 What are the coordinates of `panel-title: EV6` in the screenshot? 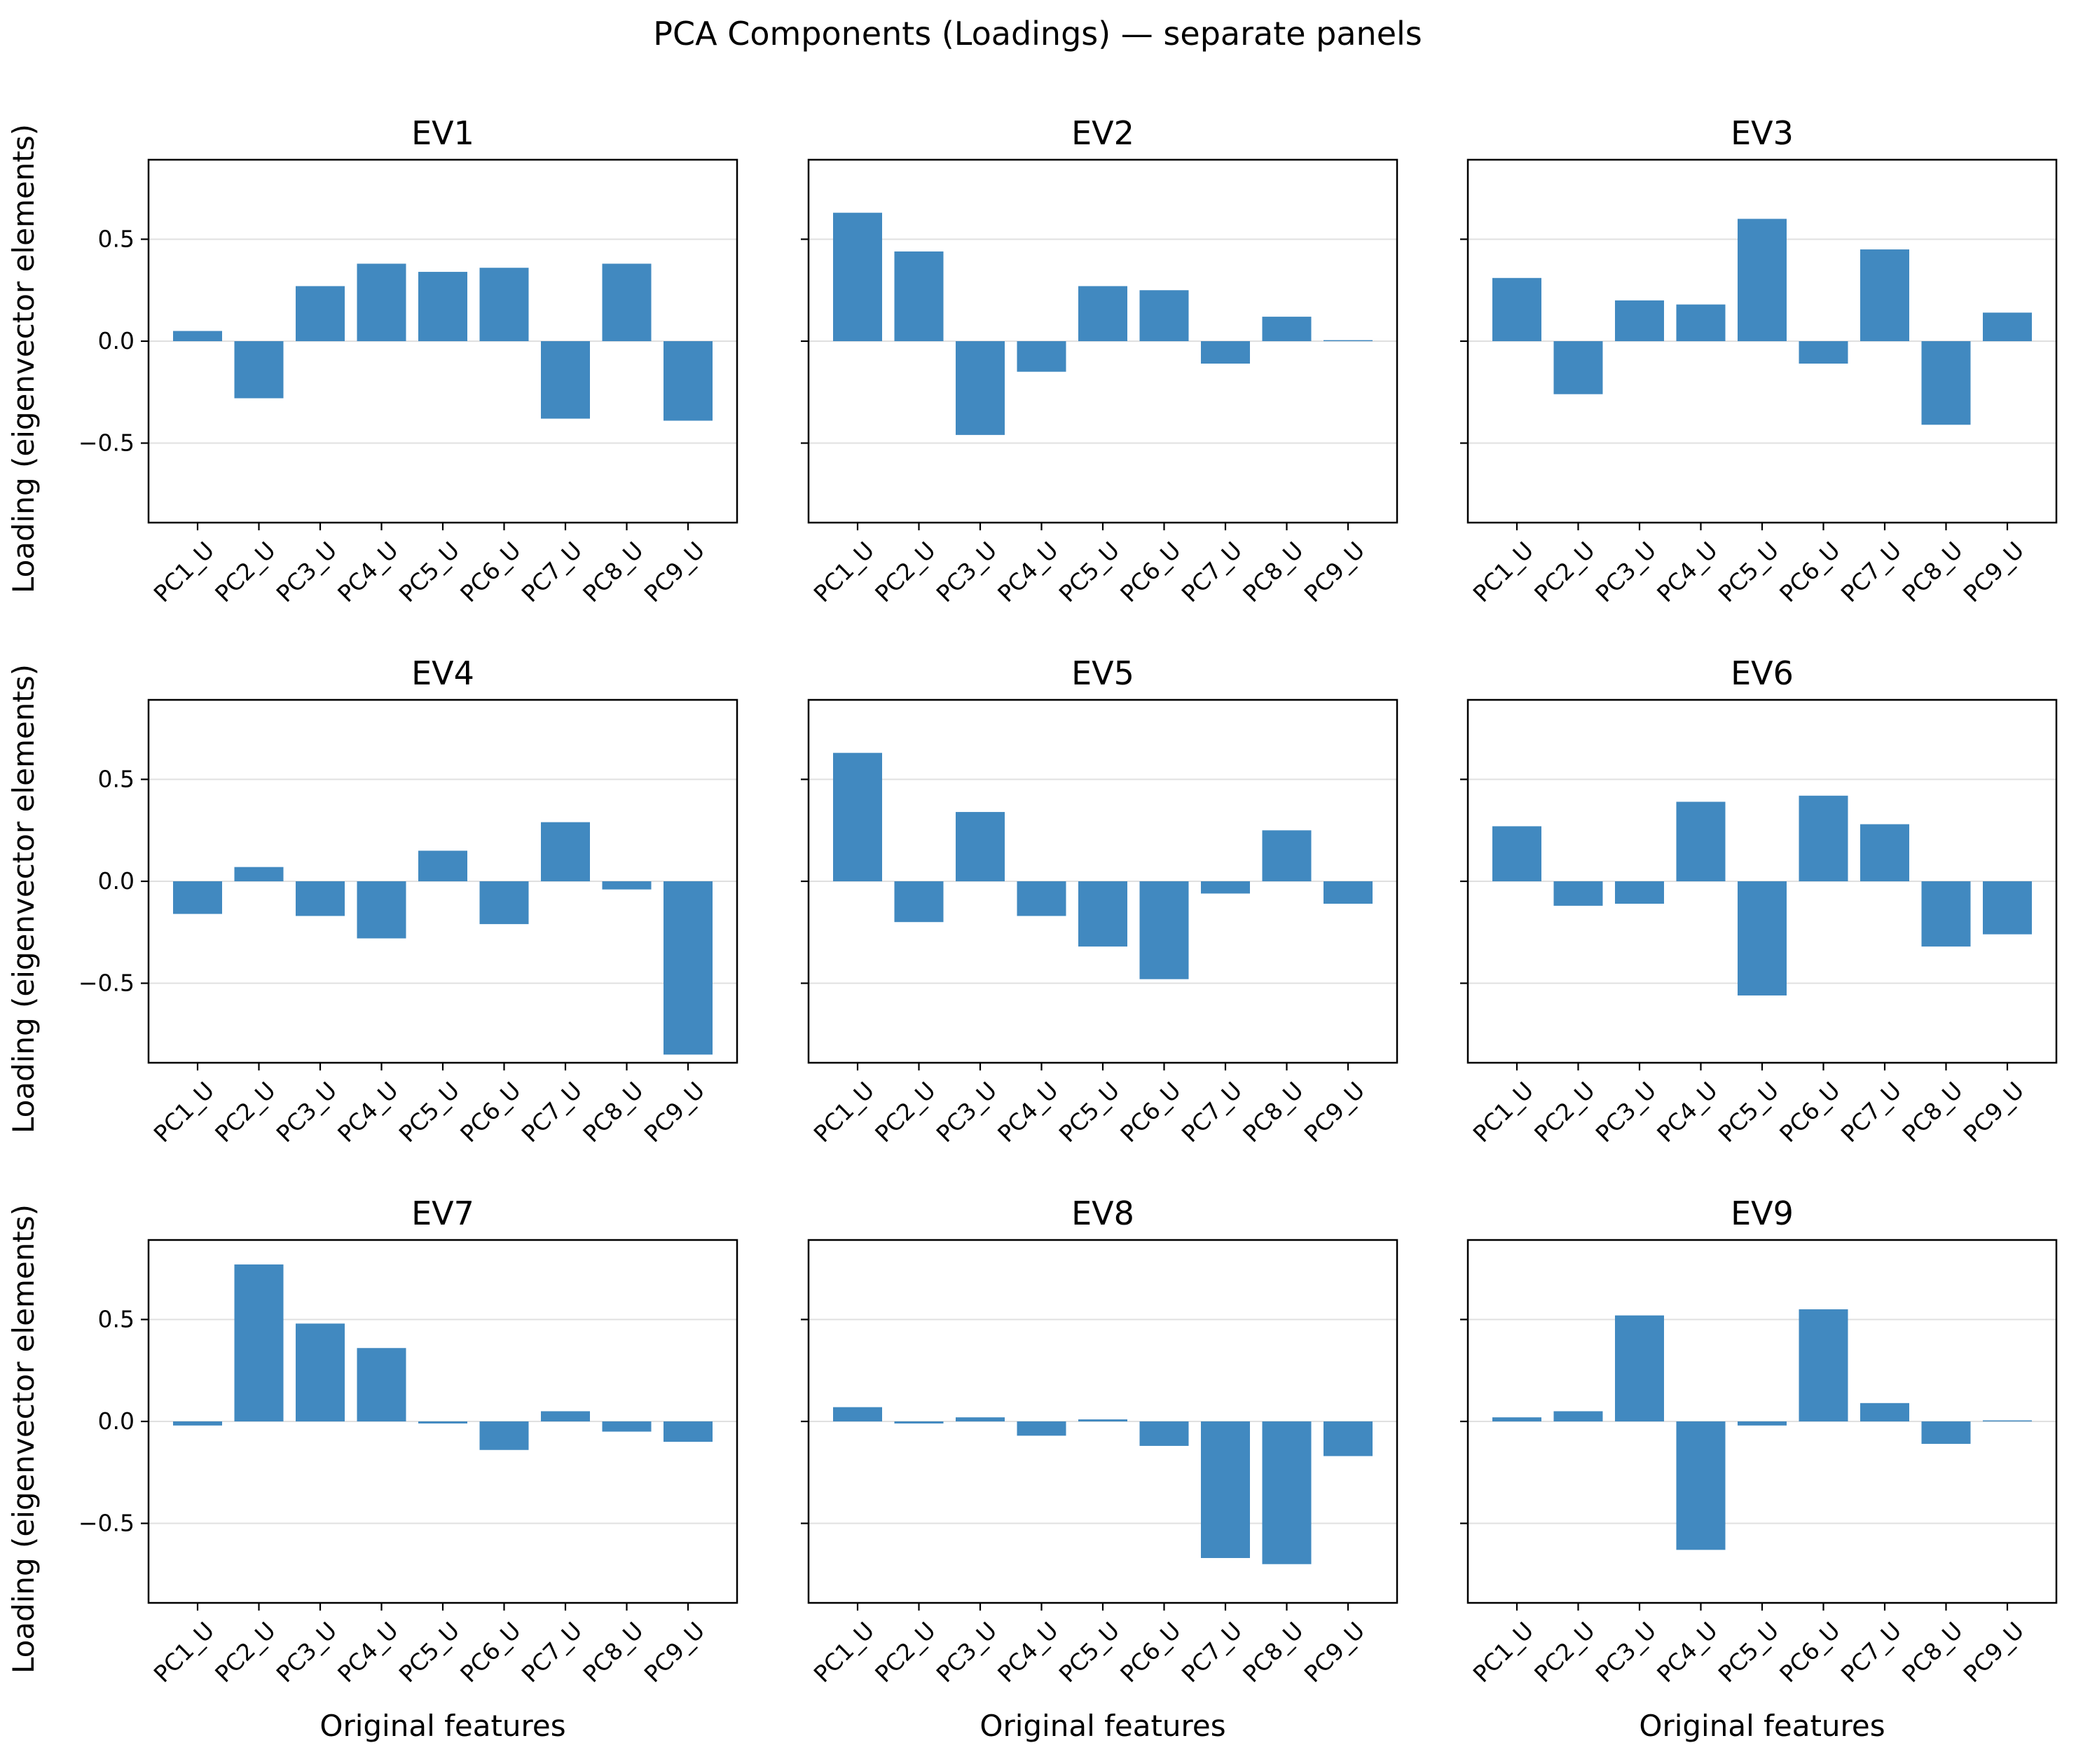 It's located at (1763, 673).